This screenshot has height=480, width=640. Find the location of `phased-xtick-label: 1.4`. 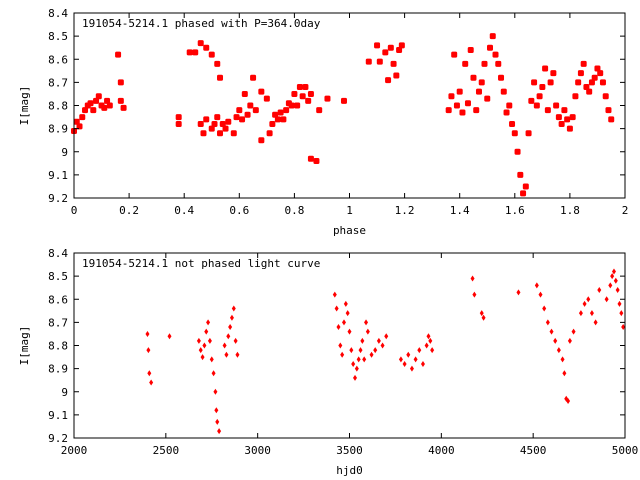

phased-xtick-label: 1.4 is located at coordinates (460, 210).